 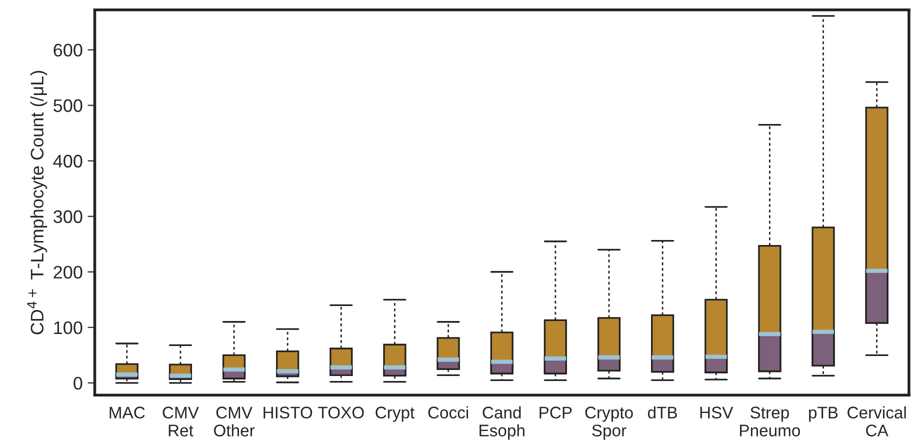 What do you see at coordinates (288, 412) in the screenshot?
I see `x-tick-label: HISTO` at bounding box center [288, 412].